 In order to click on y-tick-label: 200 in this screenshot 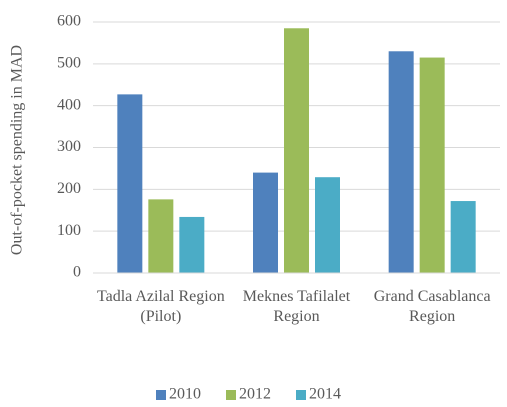, I will do `click(69, 188)`.